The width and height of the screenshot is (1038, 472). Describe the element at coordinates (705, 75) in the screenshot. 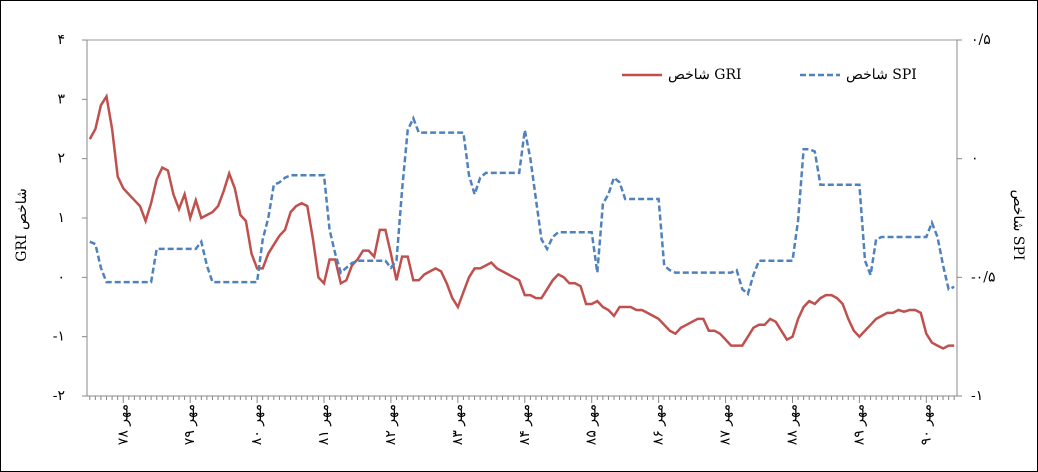

I see `legend-label: شاخص GRI` at that location.